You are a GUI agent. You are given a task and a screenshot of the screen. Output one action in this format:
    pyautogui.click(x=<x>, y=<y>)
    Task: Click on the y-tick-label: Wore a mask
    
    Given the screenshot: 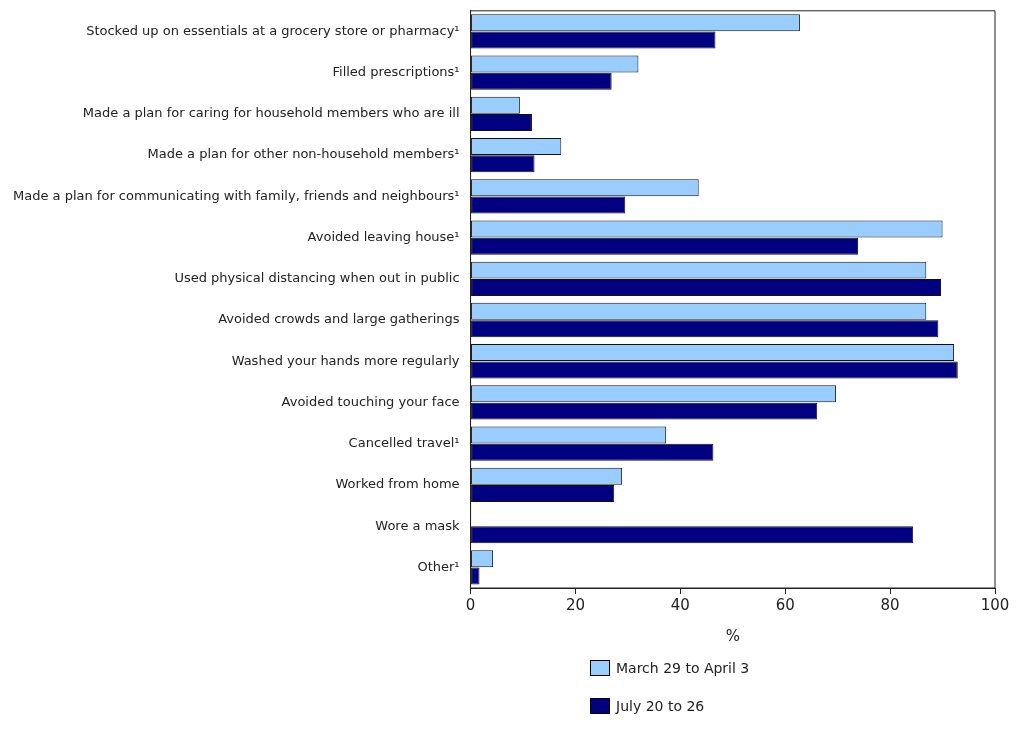 What is the action you would take?
    pyautogui.click(x=418, y=525)
    